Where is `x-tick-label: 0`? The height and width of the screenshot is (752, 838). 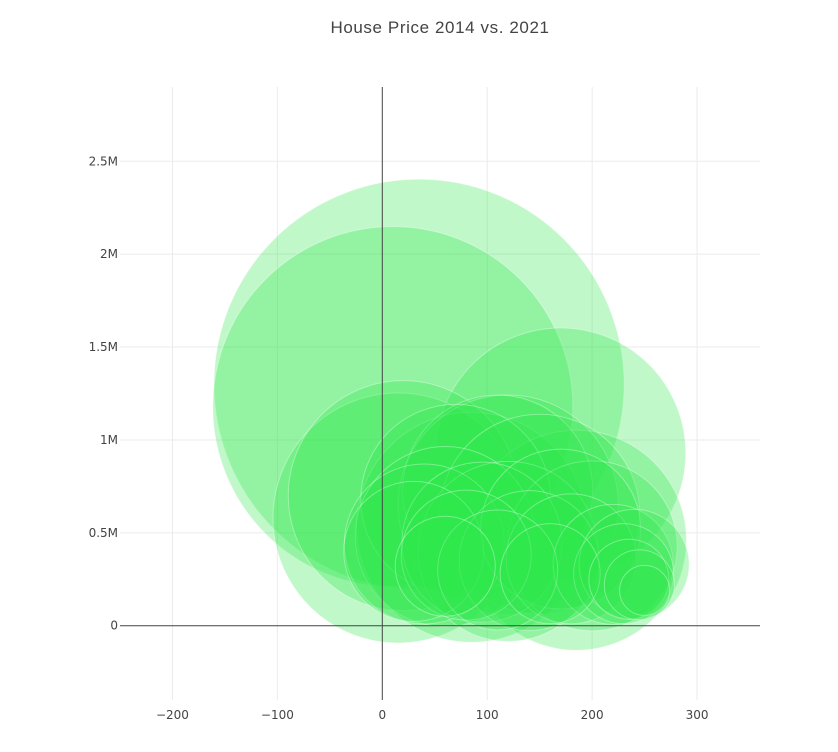 x-tick-label: 0 is located at coordinates (382, 715).